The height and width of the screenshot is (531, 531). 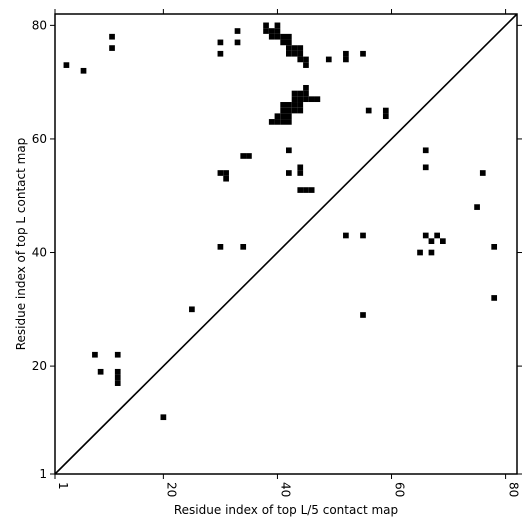 I want to click on x-tick-label: 20, so click(x=171, y=489).